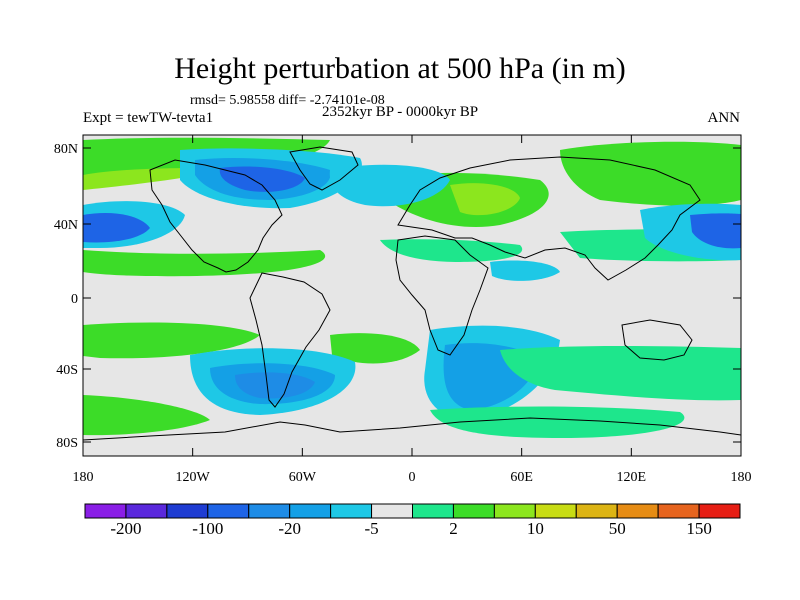  I want to click on period-label: 2352kyr BP - 0000kyr BP, so click(400, 112).